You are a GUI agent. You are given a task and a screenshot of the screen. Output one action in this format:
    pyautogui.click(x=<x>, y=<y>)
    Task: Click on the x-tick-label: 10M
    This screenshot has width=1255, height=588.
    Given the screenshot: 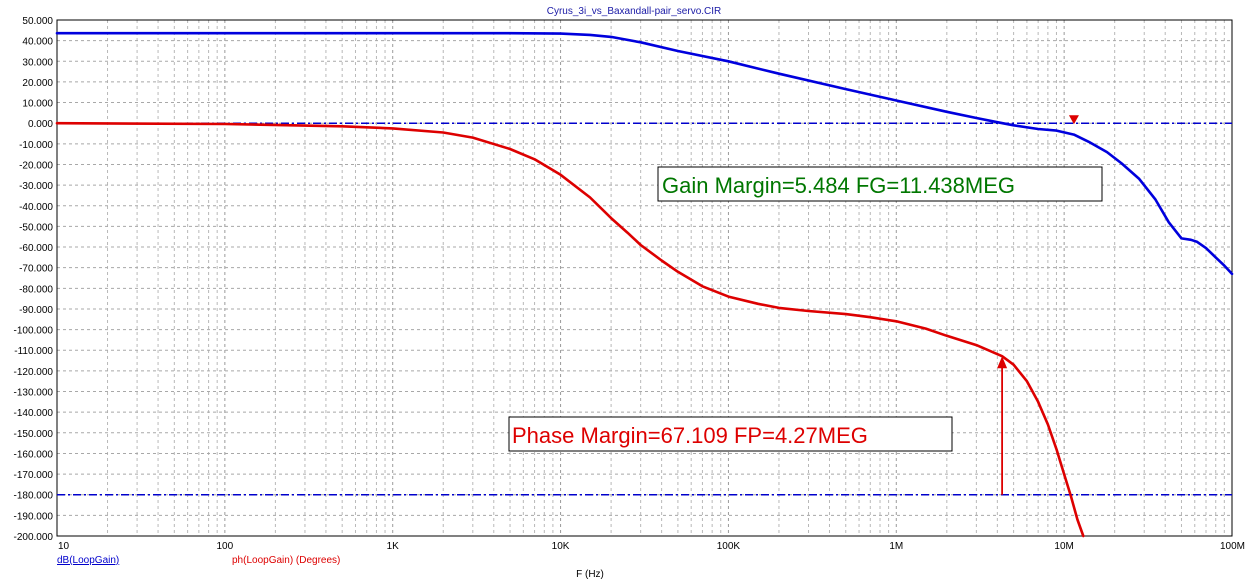 What is the action you would take?
    pyautogui.click(x=1063, y=546)
    